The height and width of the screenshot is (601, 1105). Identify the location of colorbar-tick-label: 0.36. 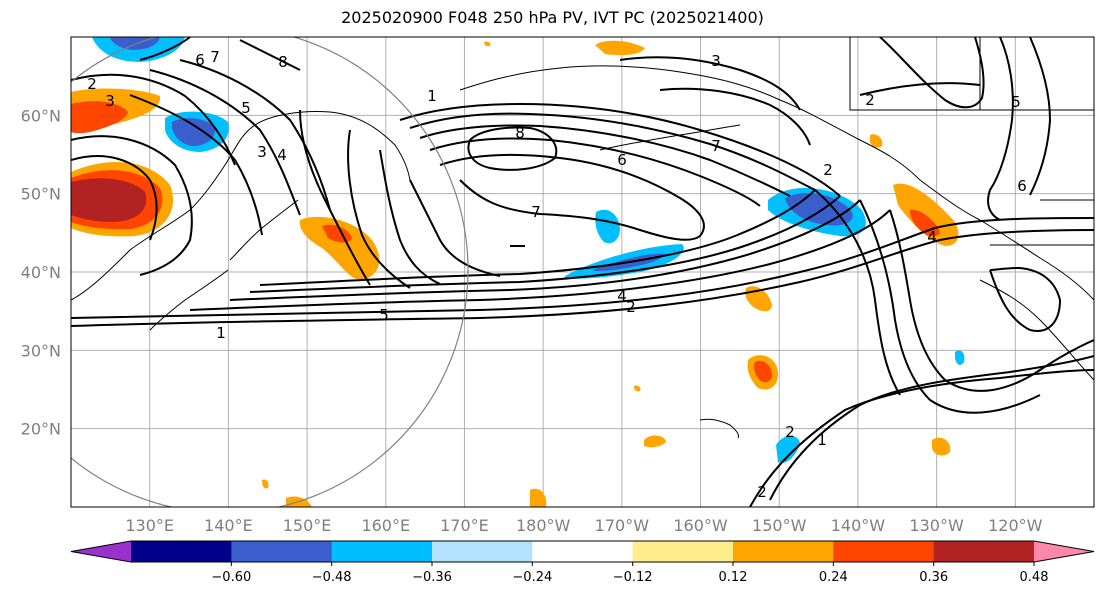
(933, 577).